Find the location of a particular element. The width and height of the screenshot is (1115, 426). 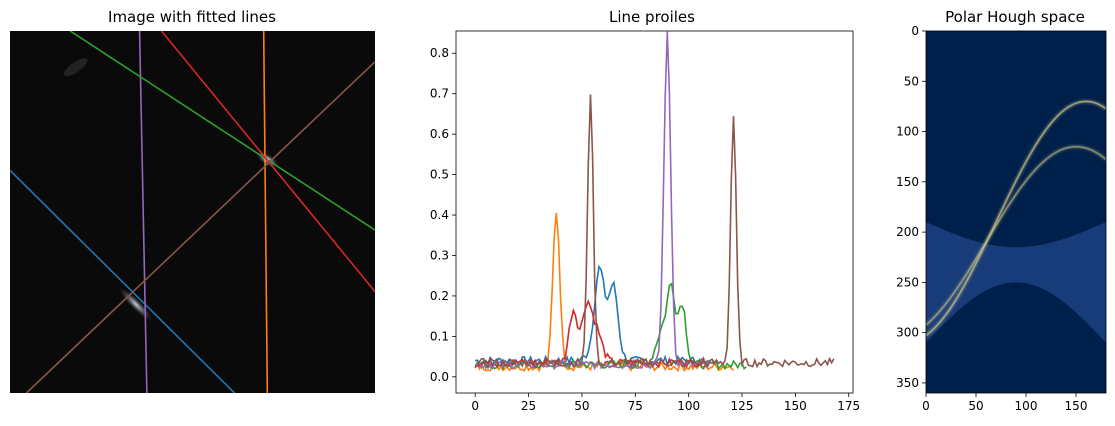

hough-axes-frame is located at coordinates (1016, 212).